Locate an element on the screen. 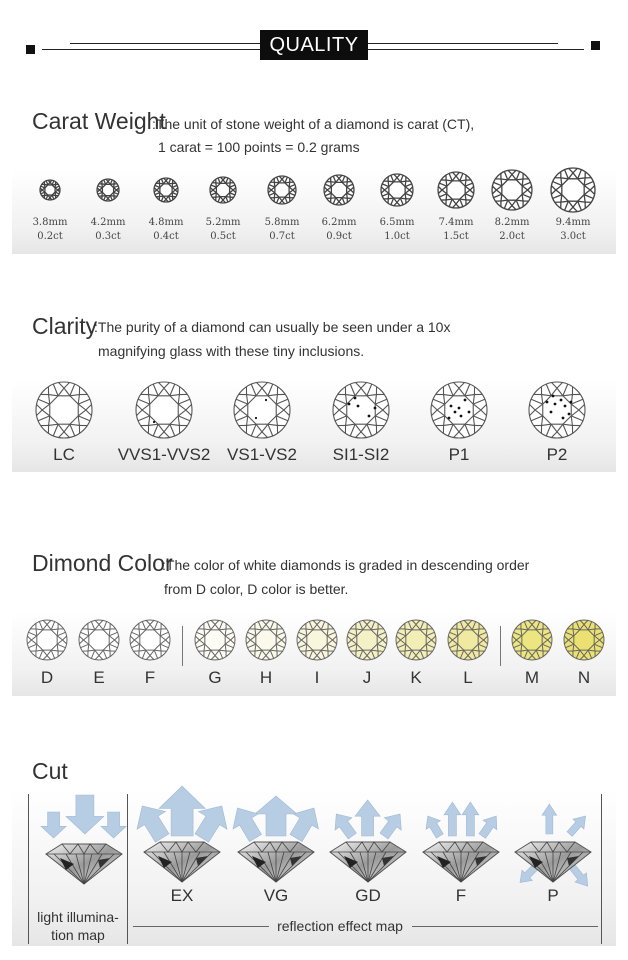 The width and height of the screenshot is (628, 960). clarity-title: Clarity is located at coordinates (65, 326).